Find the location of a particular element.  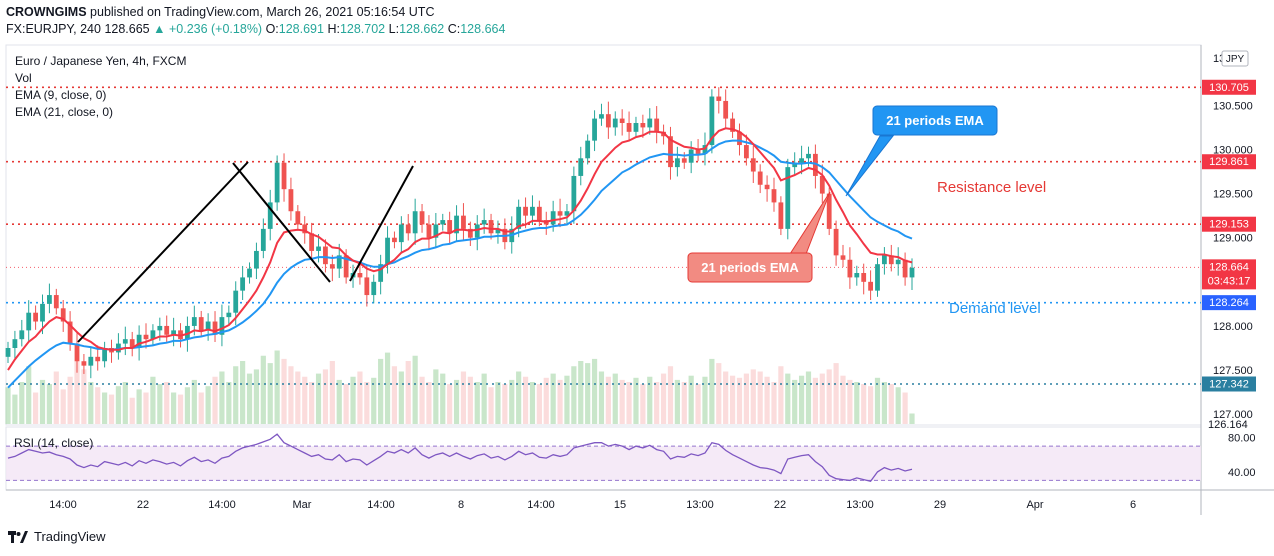

open-value: 128.691 is located at coordinates (301, 29).